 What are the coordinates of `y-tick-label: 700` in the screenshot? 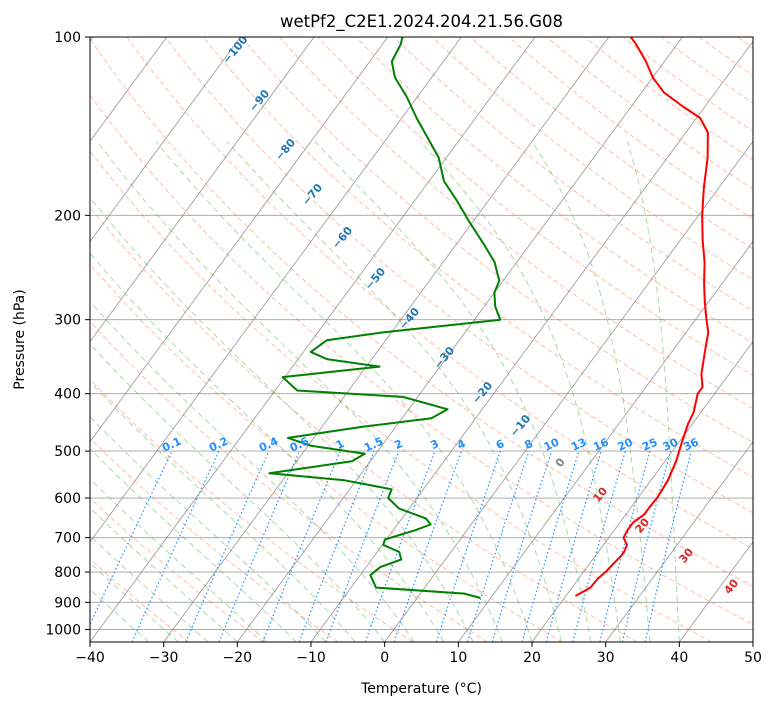 It's located at (67, 539).